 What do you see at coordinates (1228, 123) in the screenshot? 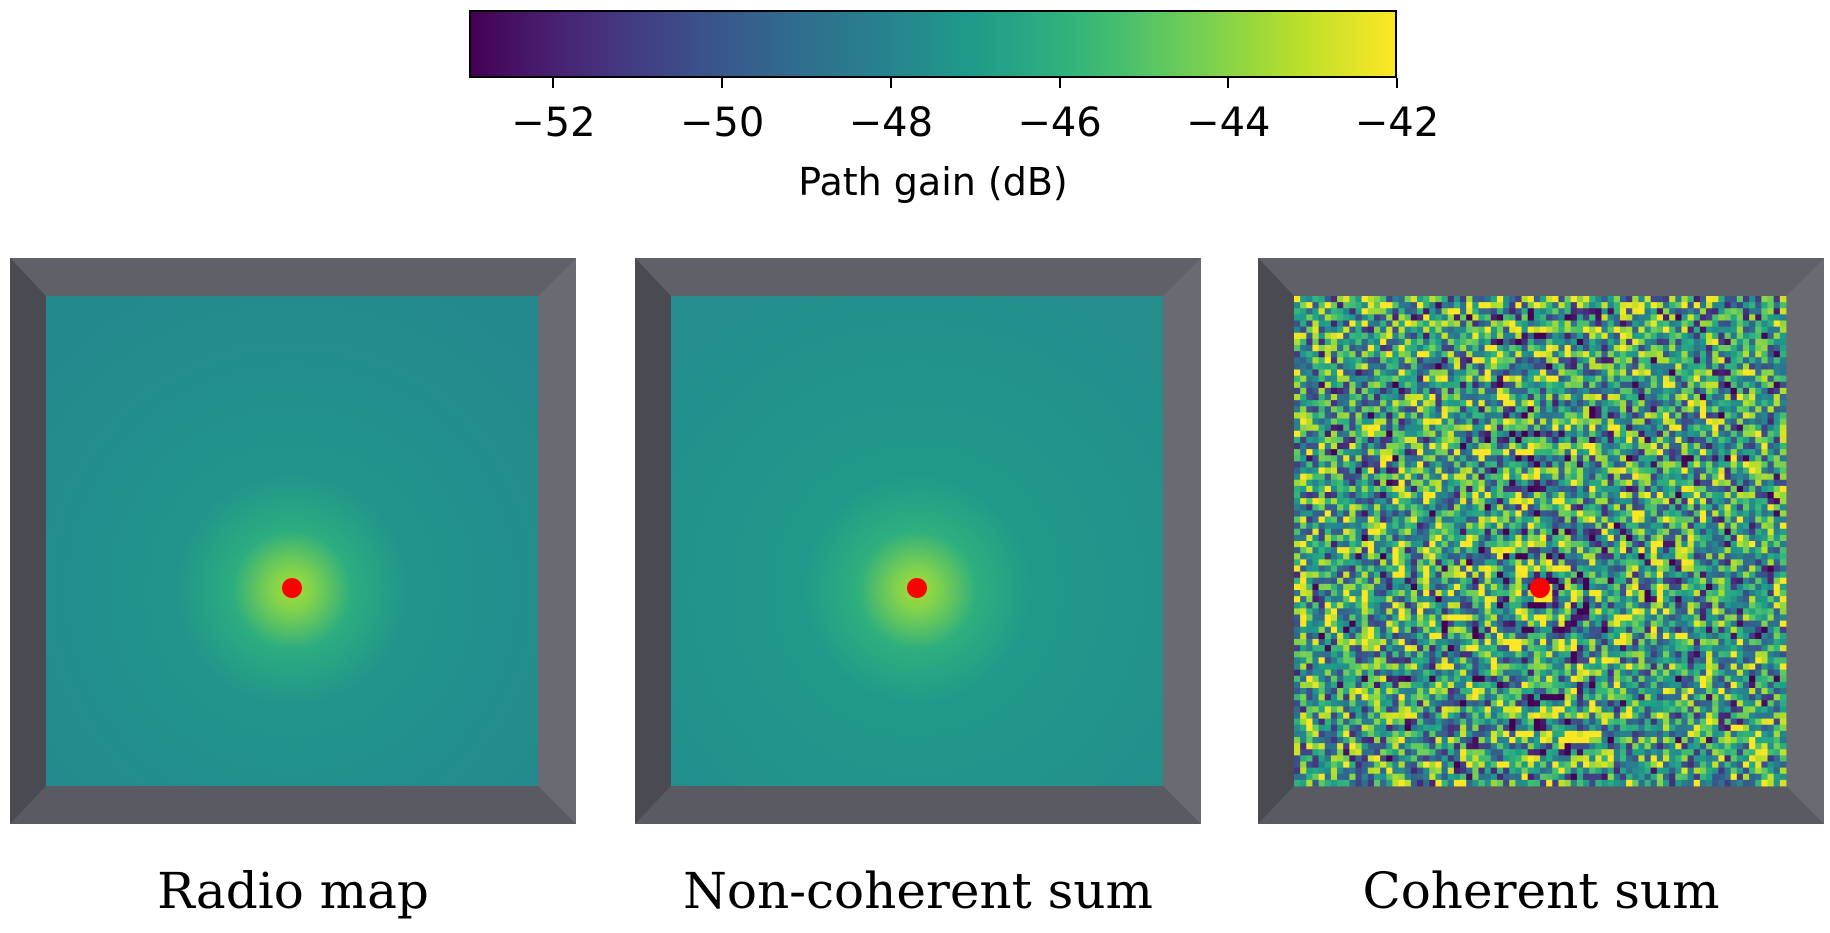
I see `colorbar-tick-label: −44` at bounding box center [1228, 123].